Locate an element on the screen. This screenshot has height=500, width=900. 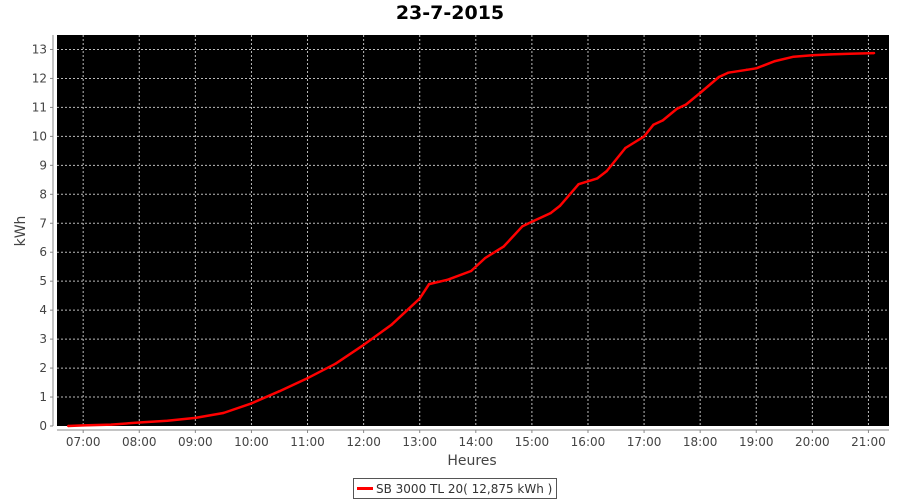
x-tick-label: 17:00 is located at coordinates (644, 442).